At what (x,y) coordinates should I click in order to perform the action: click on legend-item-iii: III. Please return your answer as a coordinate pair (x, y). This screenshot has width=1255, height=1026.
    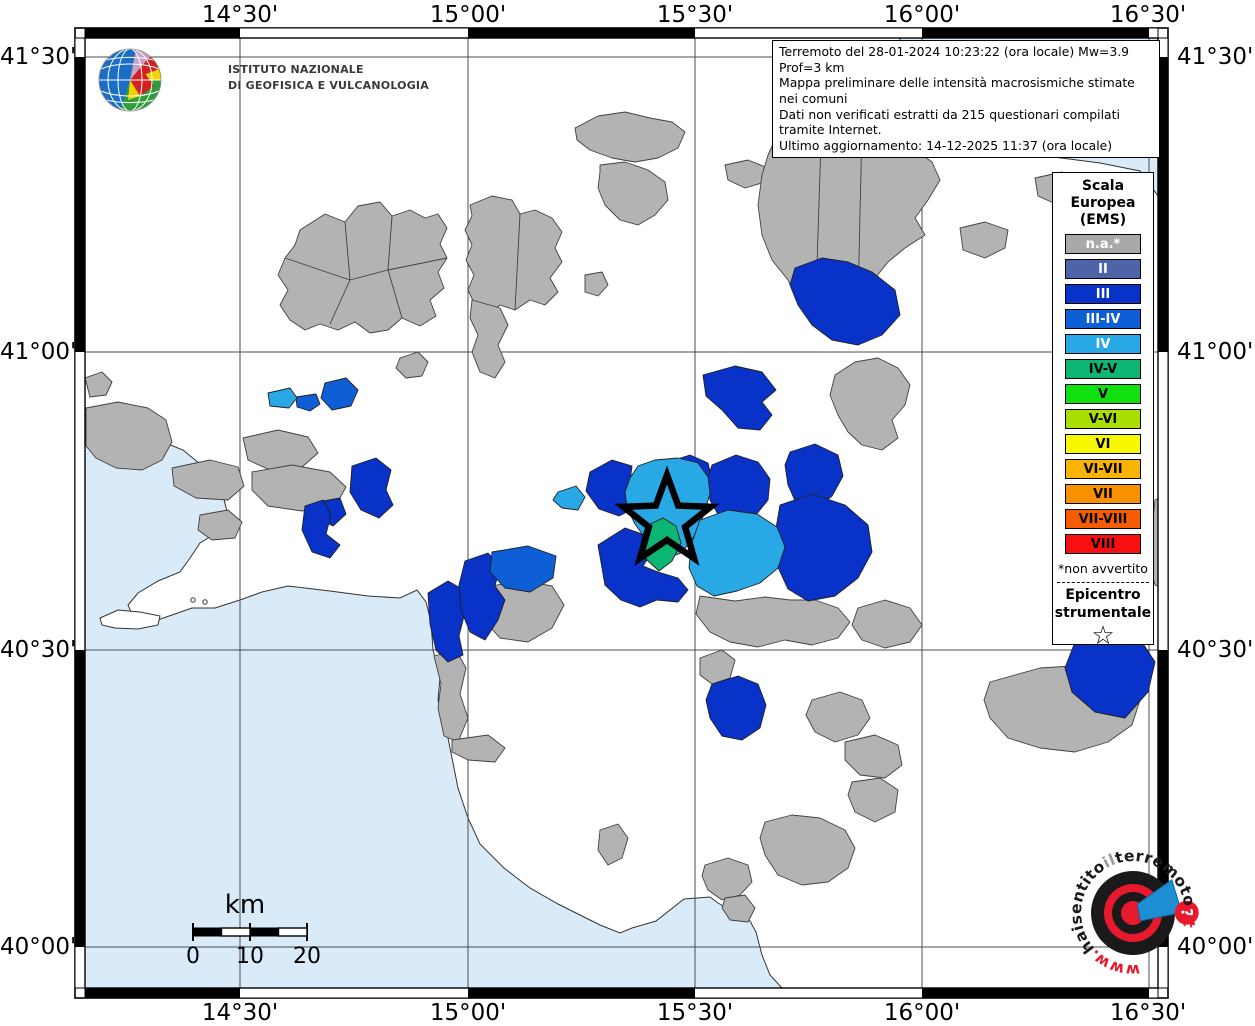
    Looking at the image, I should click on (1103, 294).